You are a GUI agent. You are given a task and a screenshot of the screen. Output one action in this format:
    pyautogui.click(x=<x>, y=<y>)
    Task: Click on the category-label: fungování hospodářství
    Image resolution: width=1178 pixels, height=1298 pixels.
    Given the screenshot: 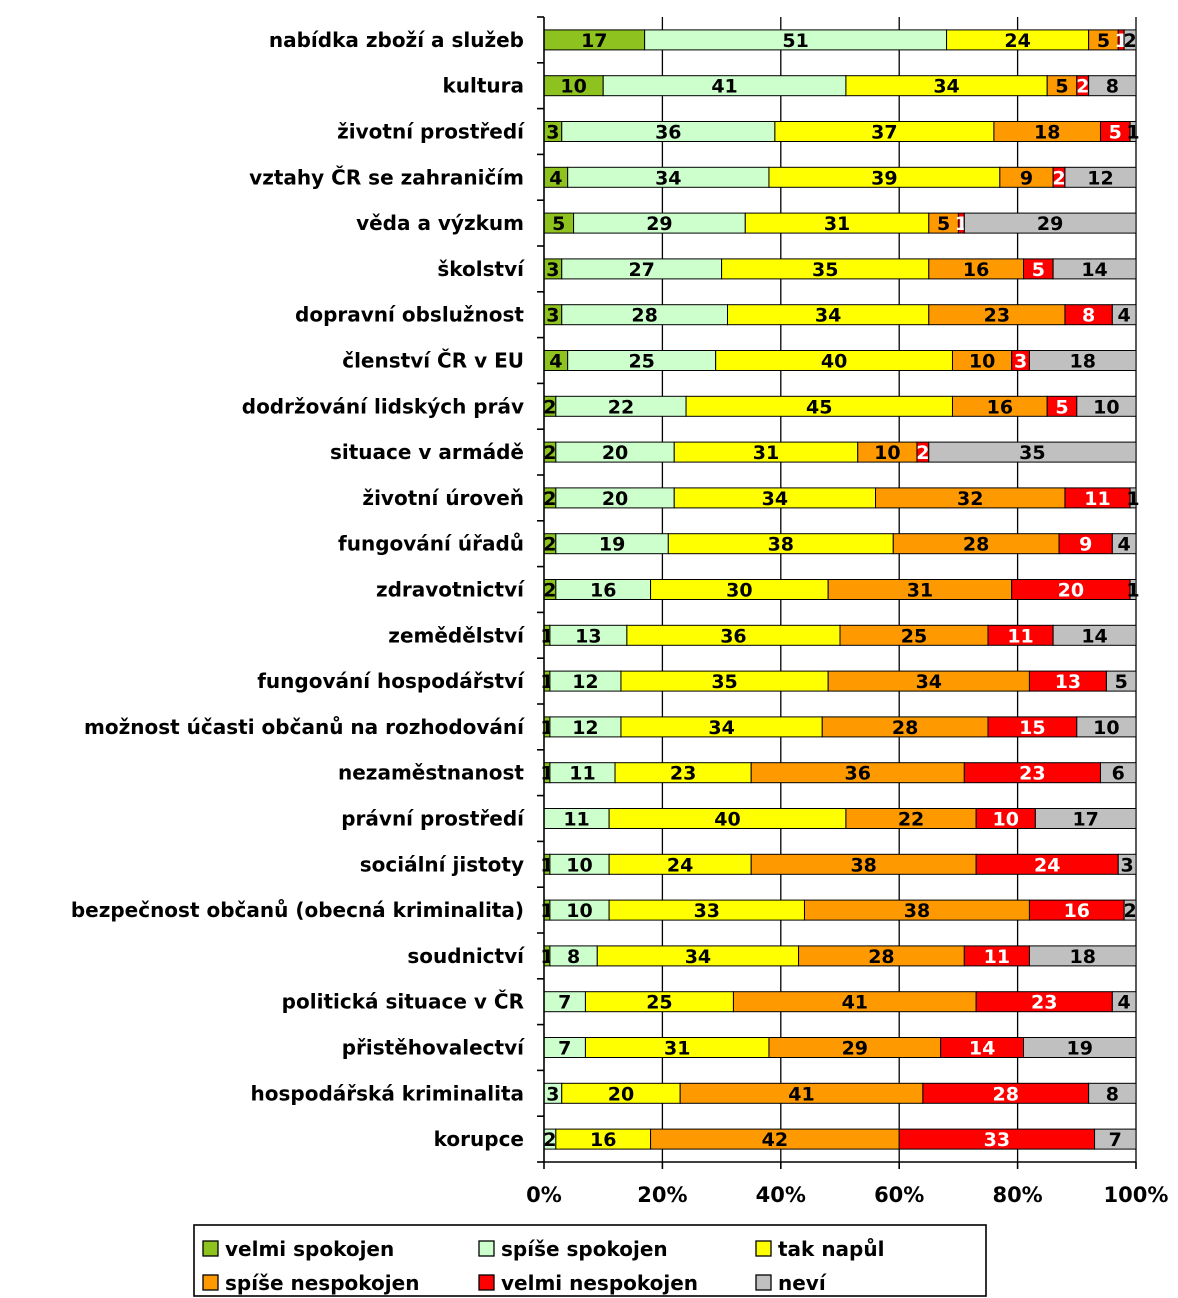 What is the action you would take?
    pyautogui.click(x=391, y=681)
    